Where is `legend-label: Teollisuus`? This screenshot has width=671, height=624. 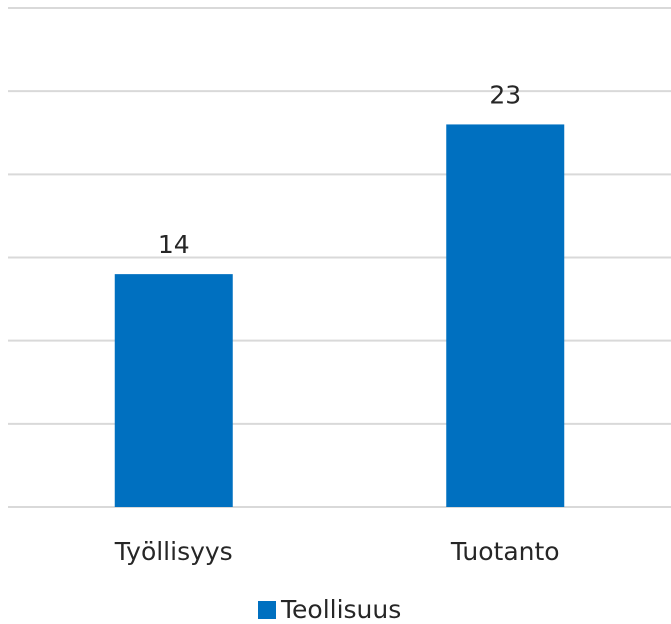
legend-label: Teollisuus is located at coordinates (340, 609).